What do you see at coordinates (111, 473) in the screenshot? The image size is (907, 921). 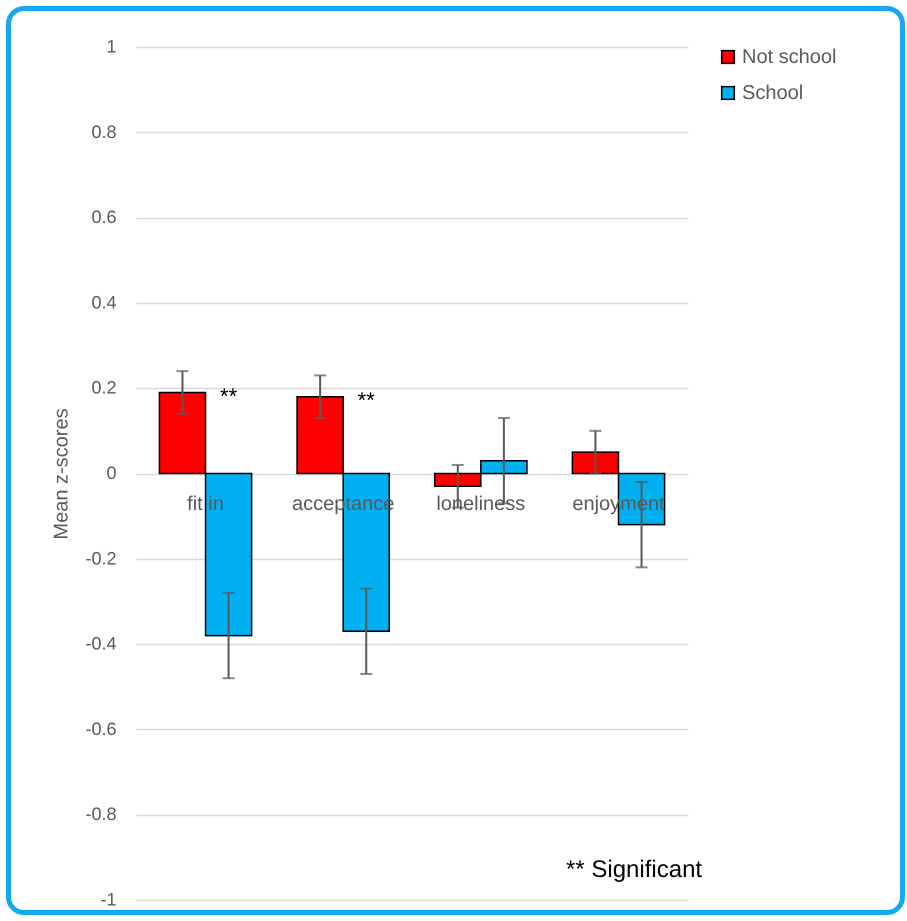 I see `y-tick-label: 0` at bounding box center [111, 473].